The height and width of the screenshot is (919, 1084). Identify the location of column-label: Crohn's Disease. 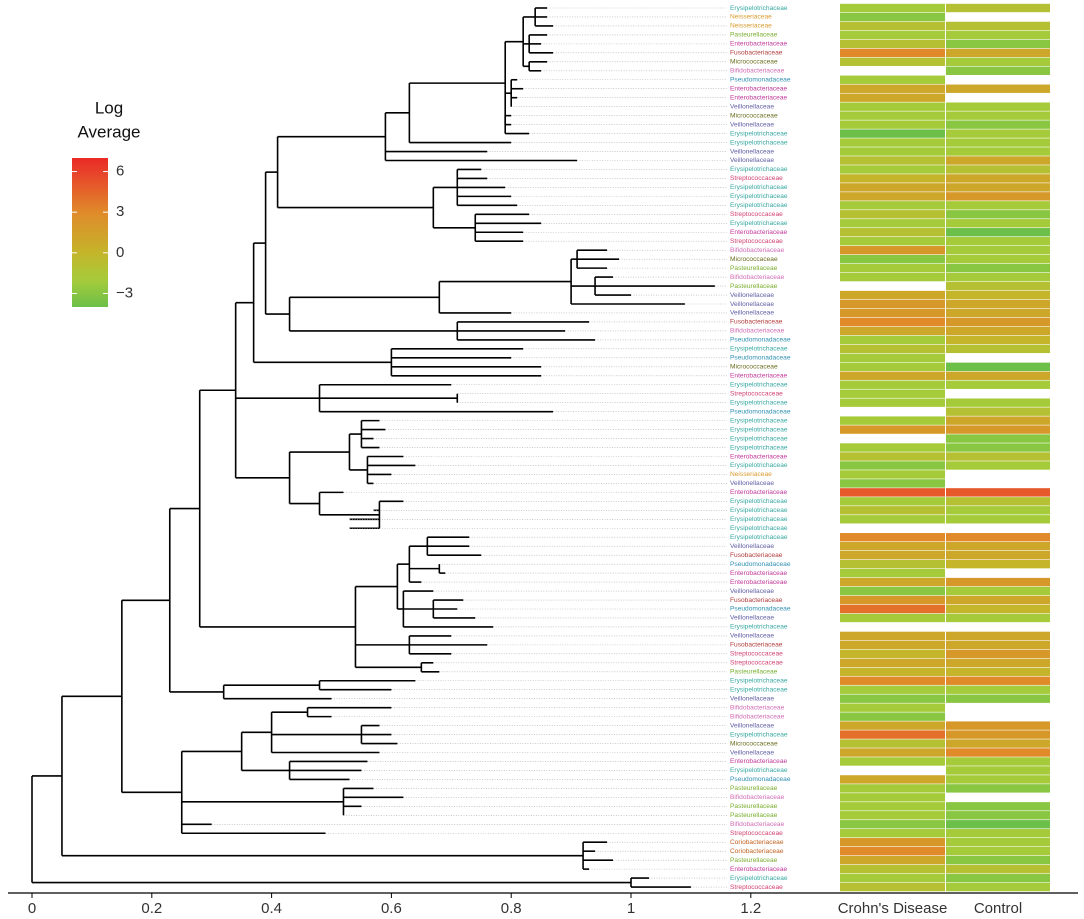
(893, 908).